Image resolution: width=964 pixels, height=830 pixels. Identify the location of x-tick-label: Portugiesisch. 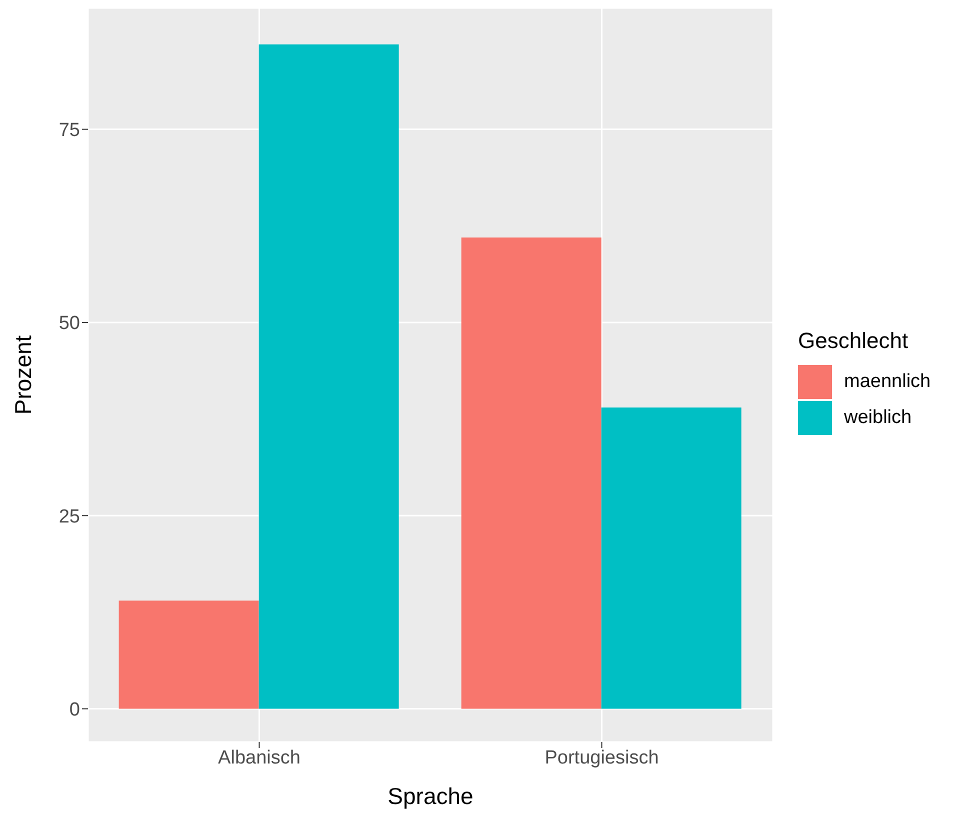
(601, 757).